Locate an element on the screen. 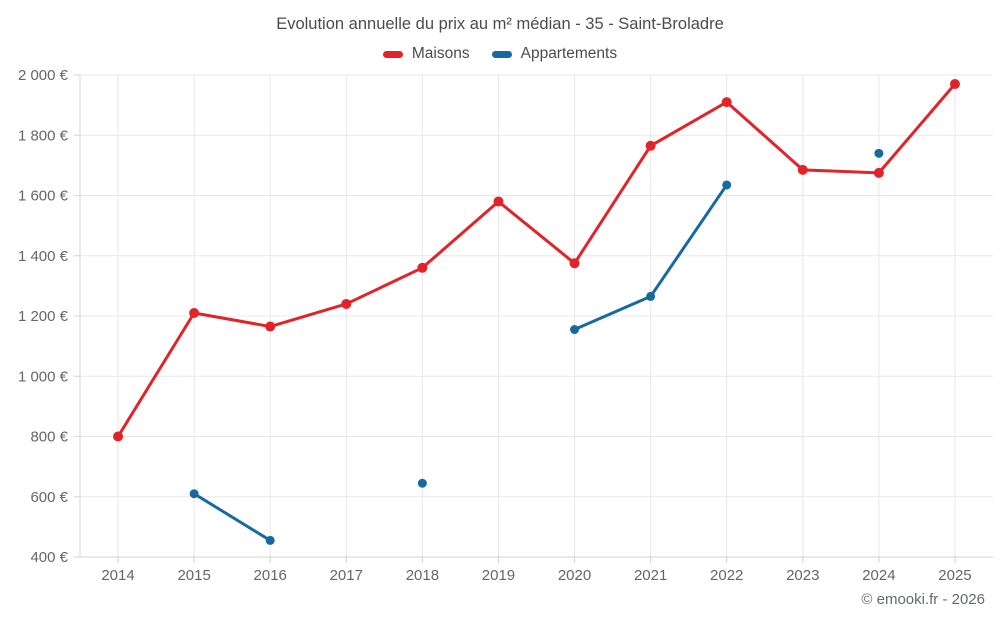 The image size is (1000, 625). x-tick-label: 2023 is located at coordinates (802, 575).